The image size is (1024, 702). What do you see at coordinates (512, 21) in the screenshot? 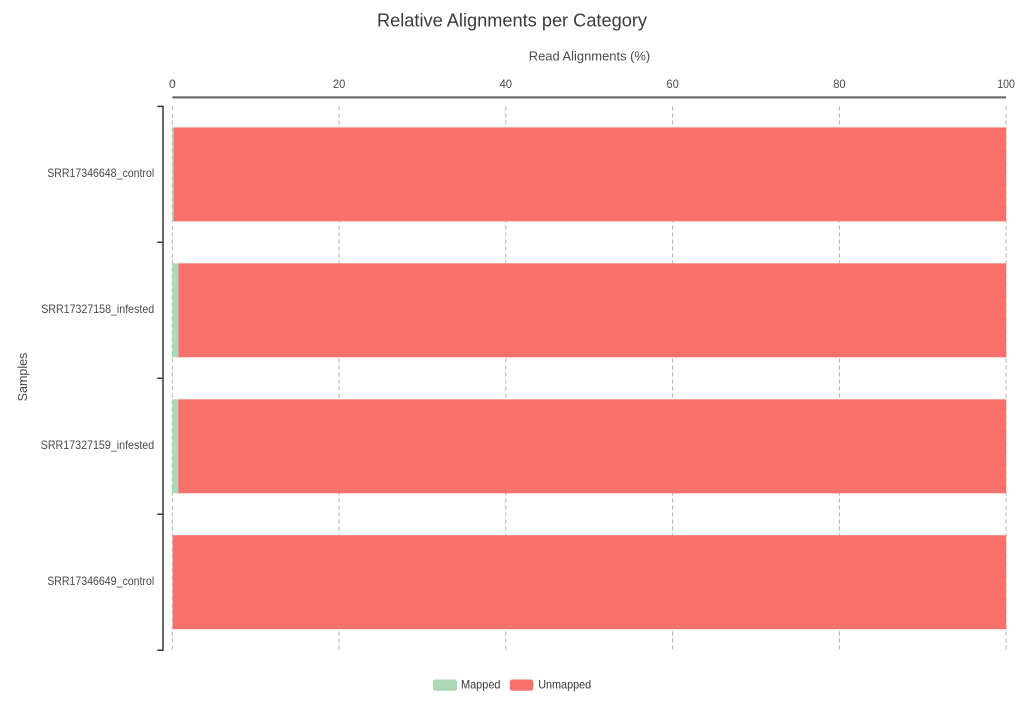
I see `svg-text:Relative Alignments per Catego: Relative Alignments per Category` at bounding box center [512, 21].